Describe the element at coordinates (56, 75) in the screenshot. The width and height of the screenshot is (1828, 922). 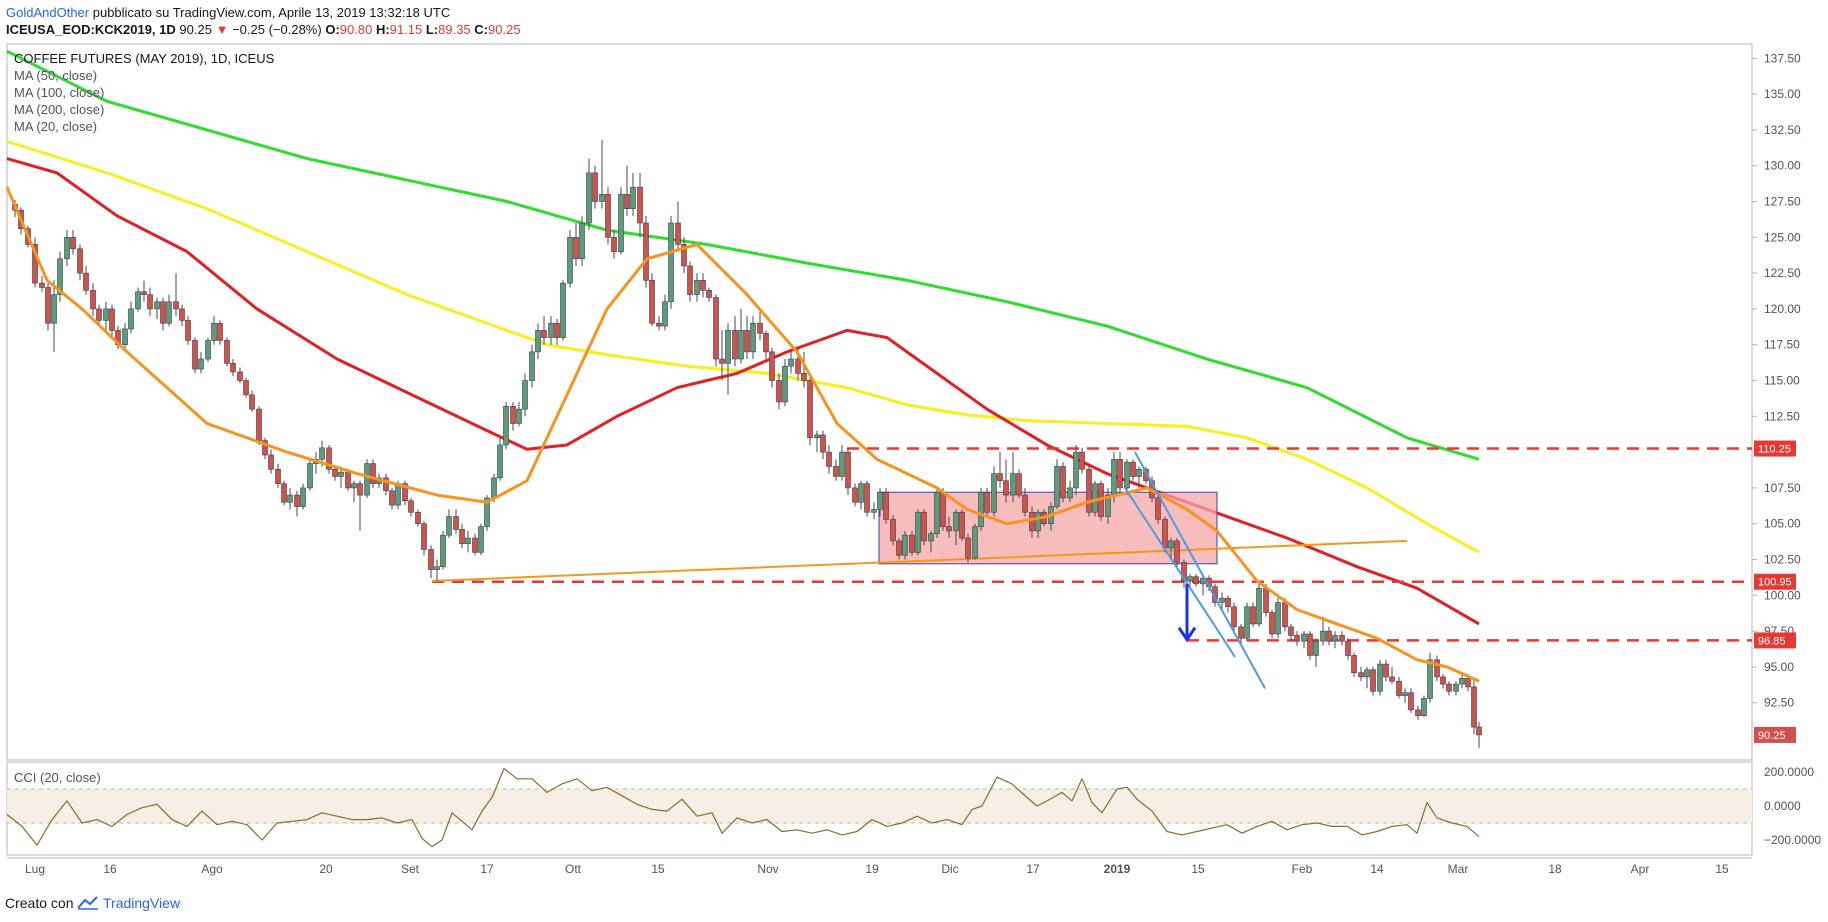
I see `legend-ma50: MA (50, close)` at that location.